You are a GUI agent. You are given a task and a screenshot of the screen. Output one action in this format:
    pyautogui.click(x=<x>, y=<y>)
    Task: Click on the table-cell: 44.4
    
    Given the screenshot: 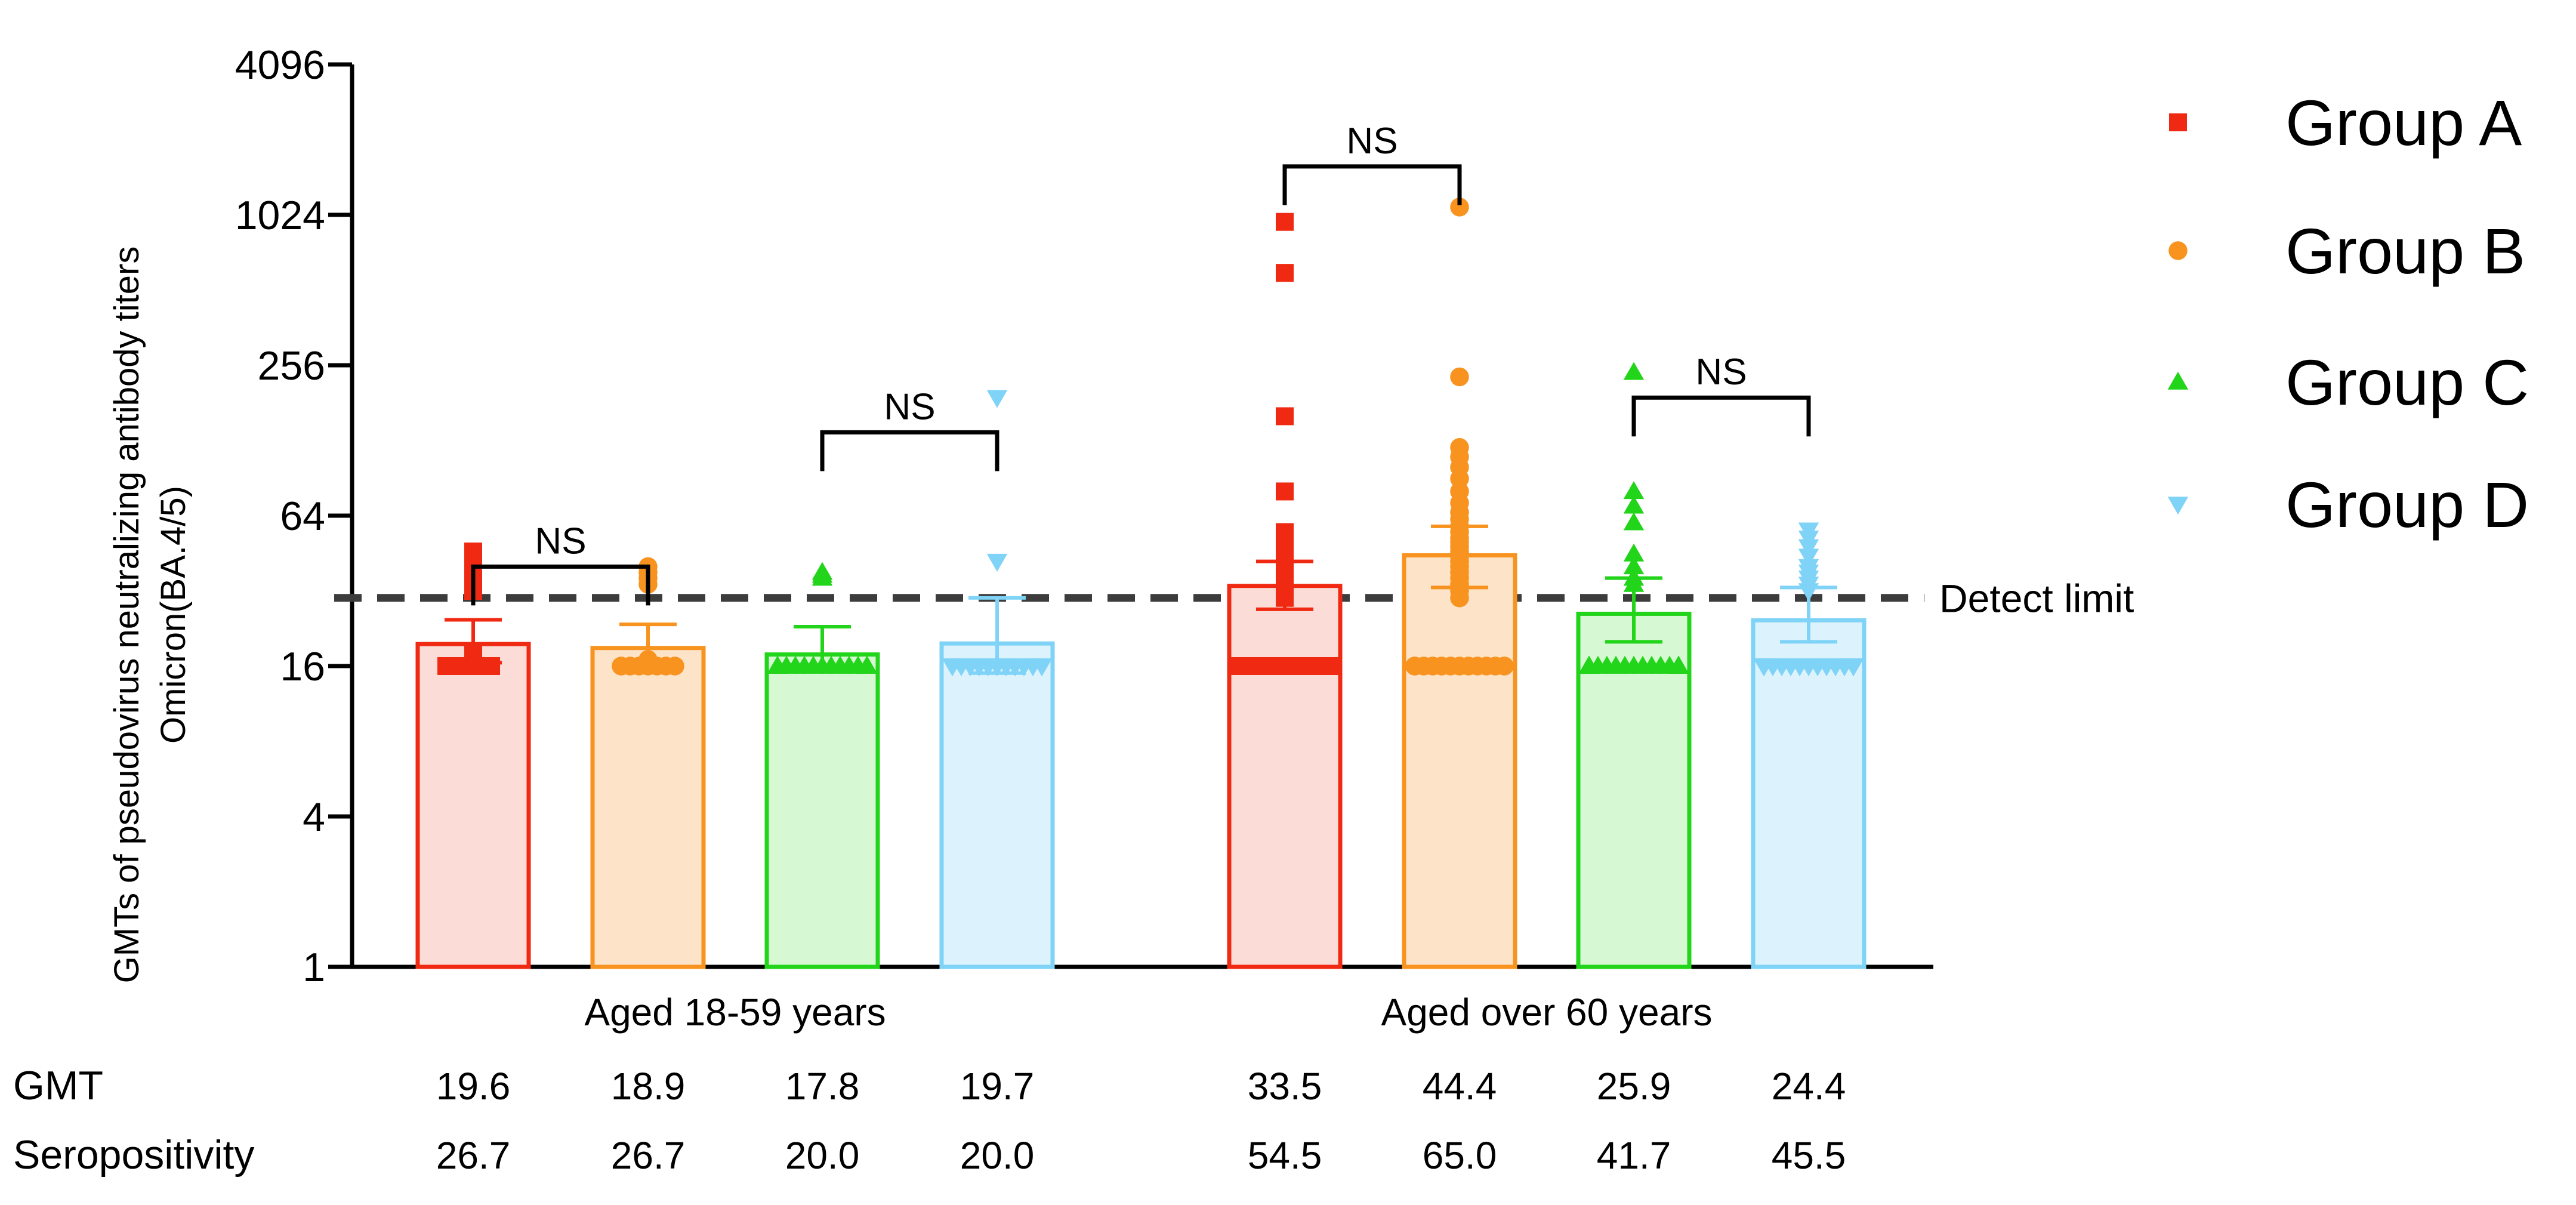 What is the action you would take?
    pyautogui.click(x=1460, y=1086)
    